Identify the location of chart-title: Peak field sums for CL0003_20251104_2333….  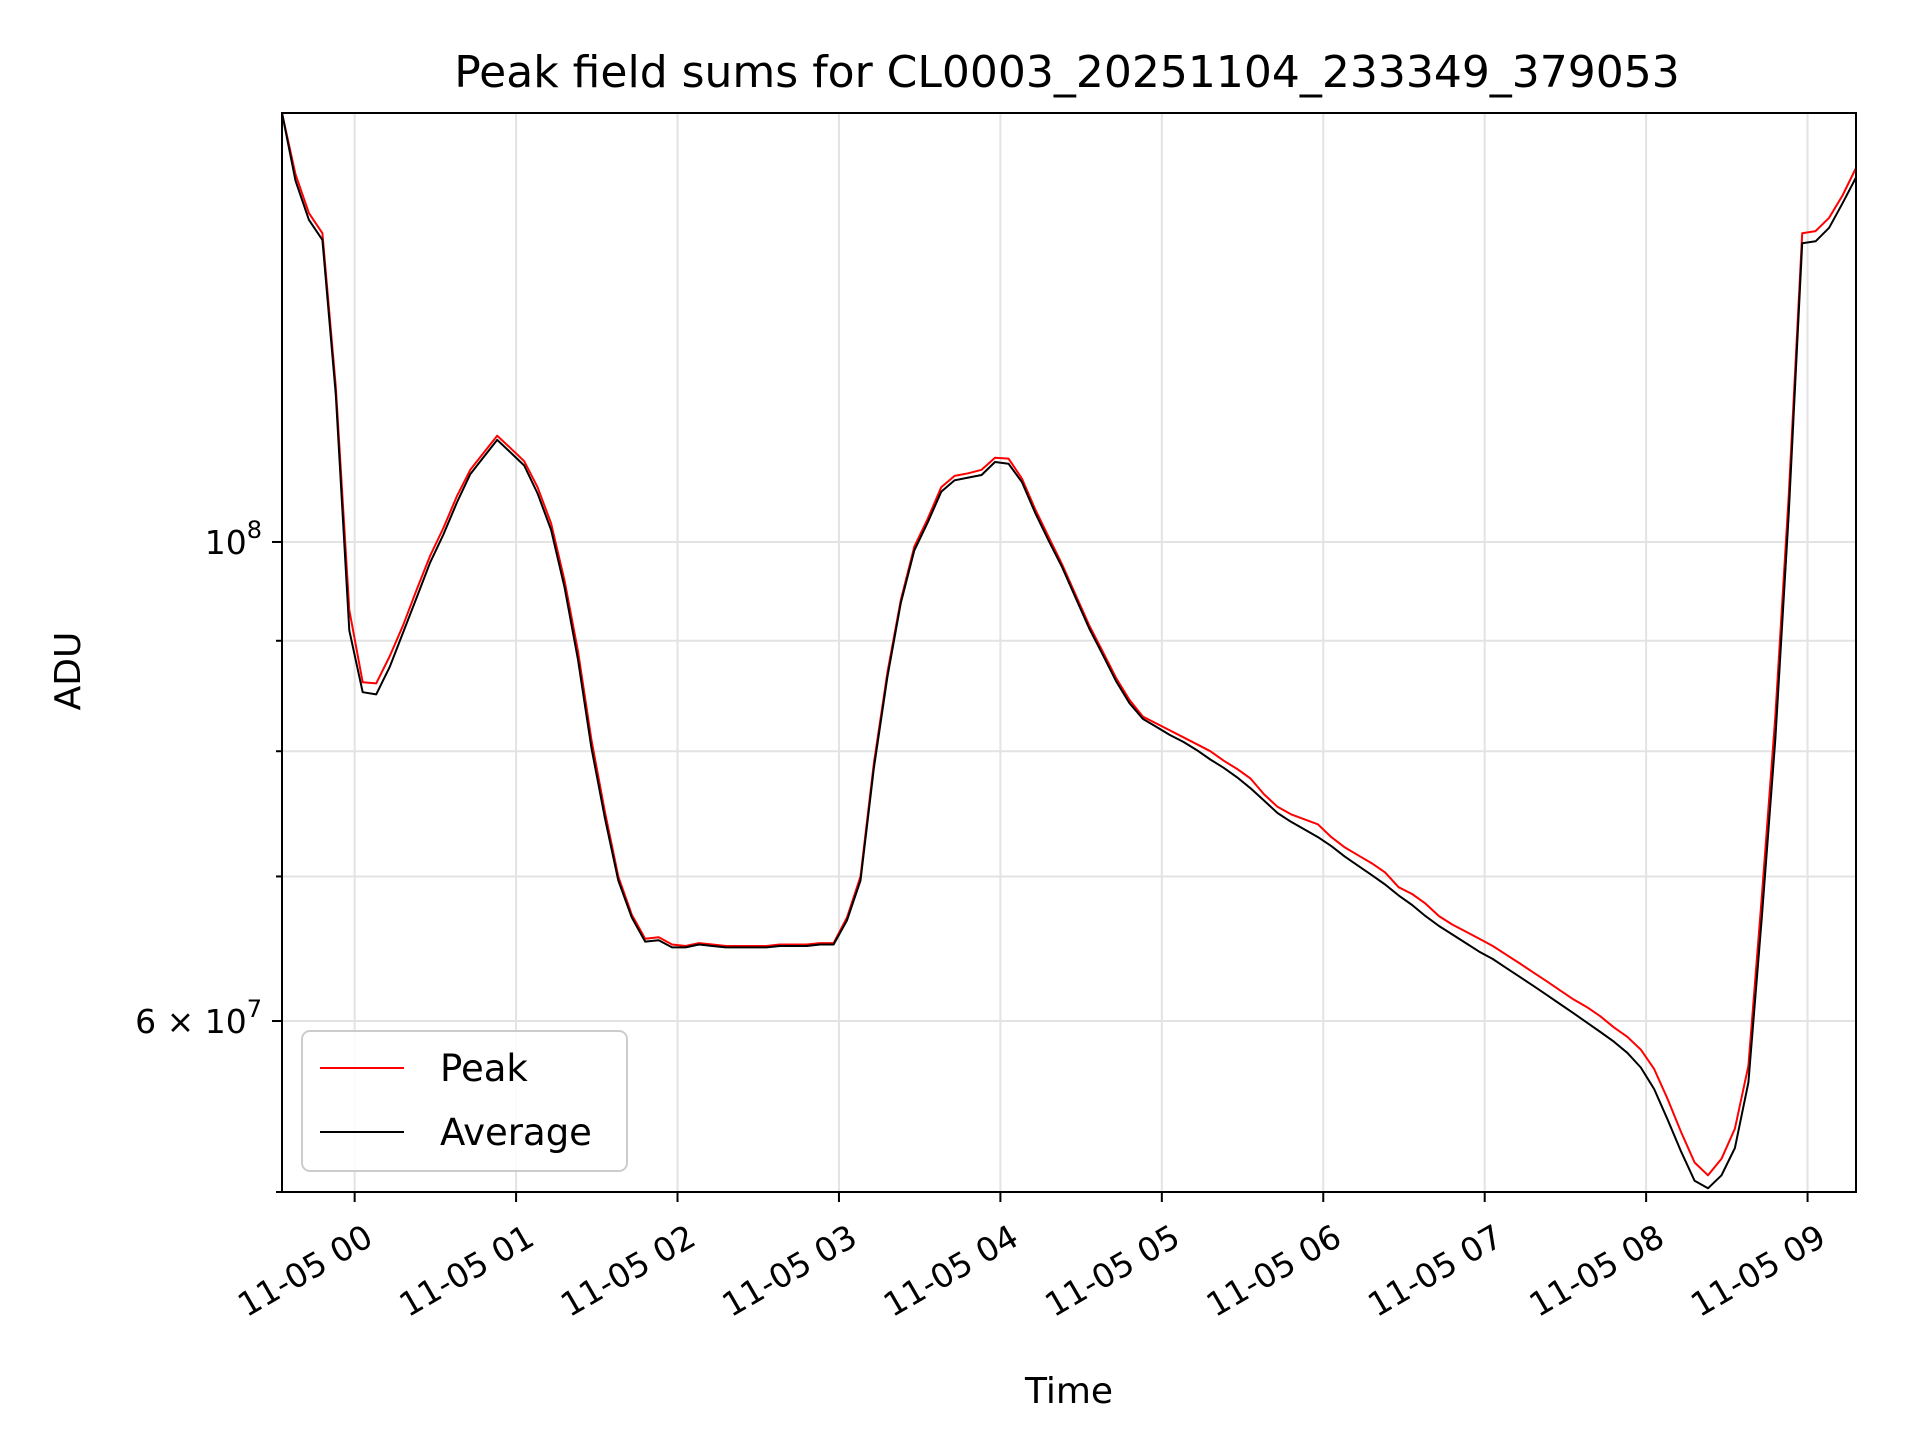
(1067, 72).